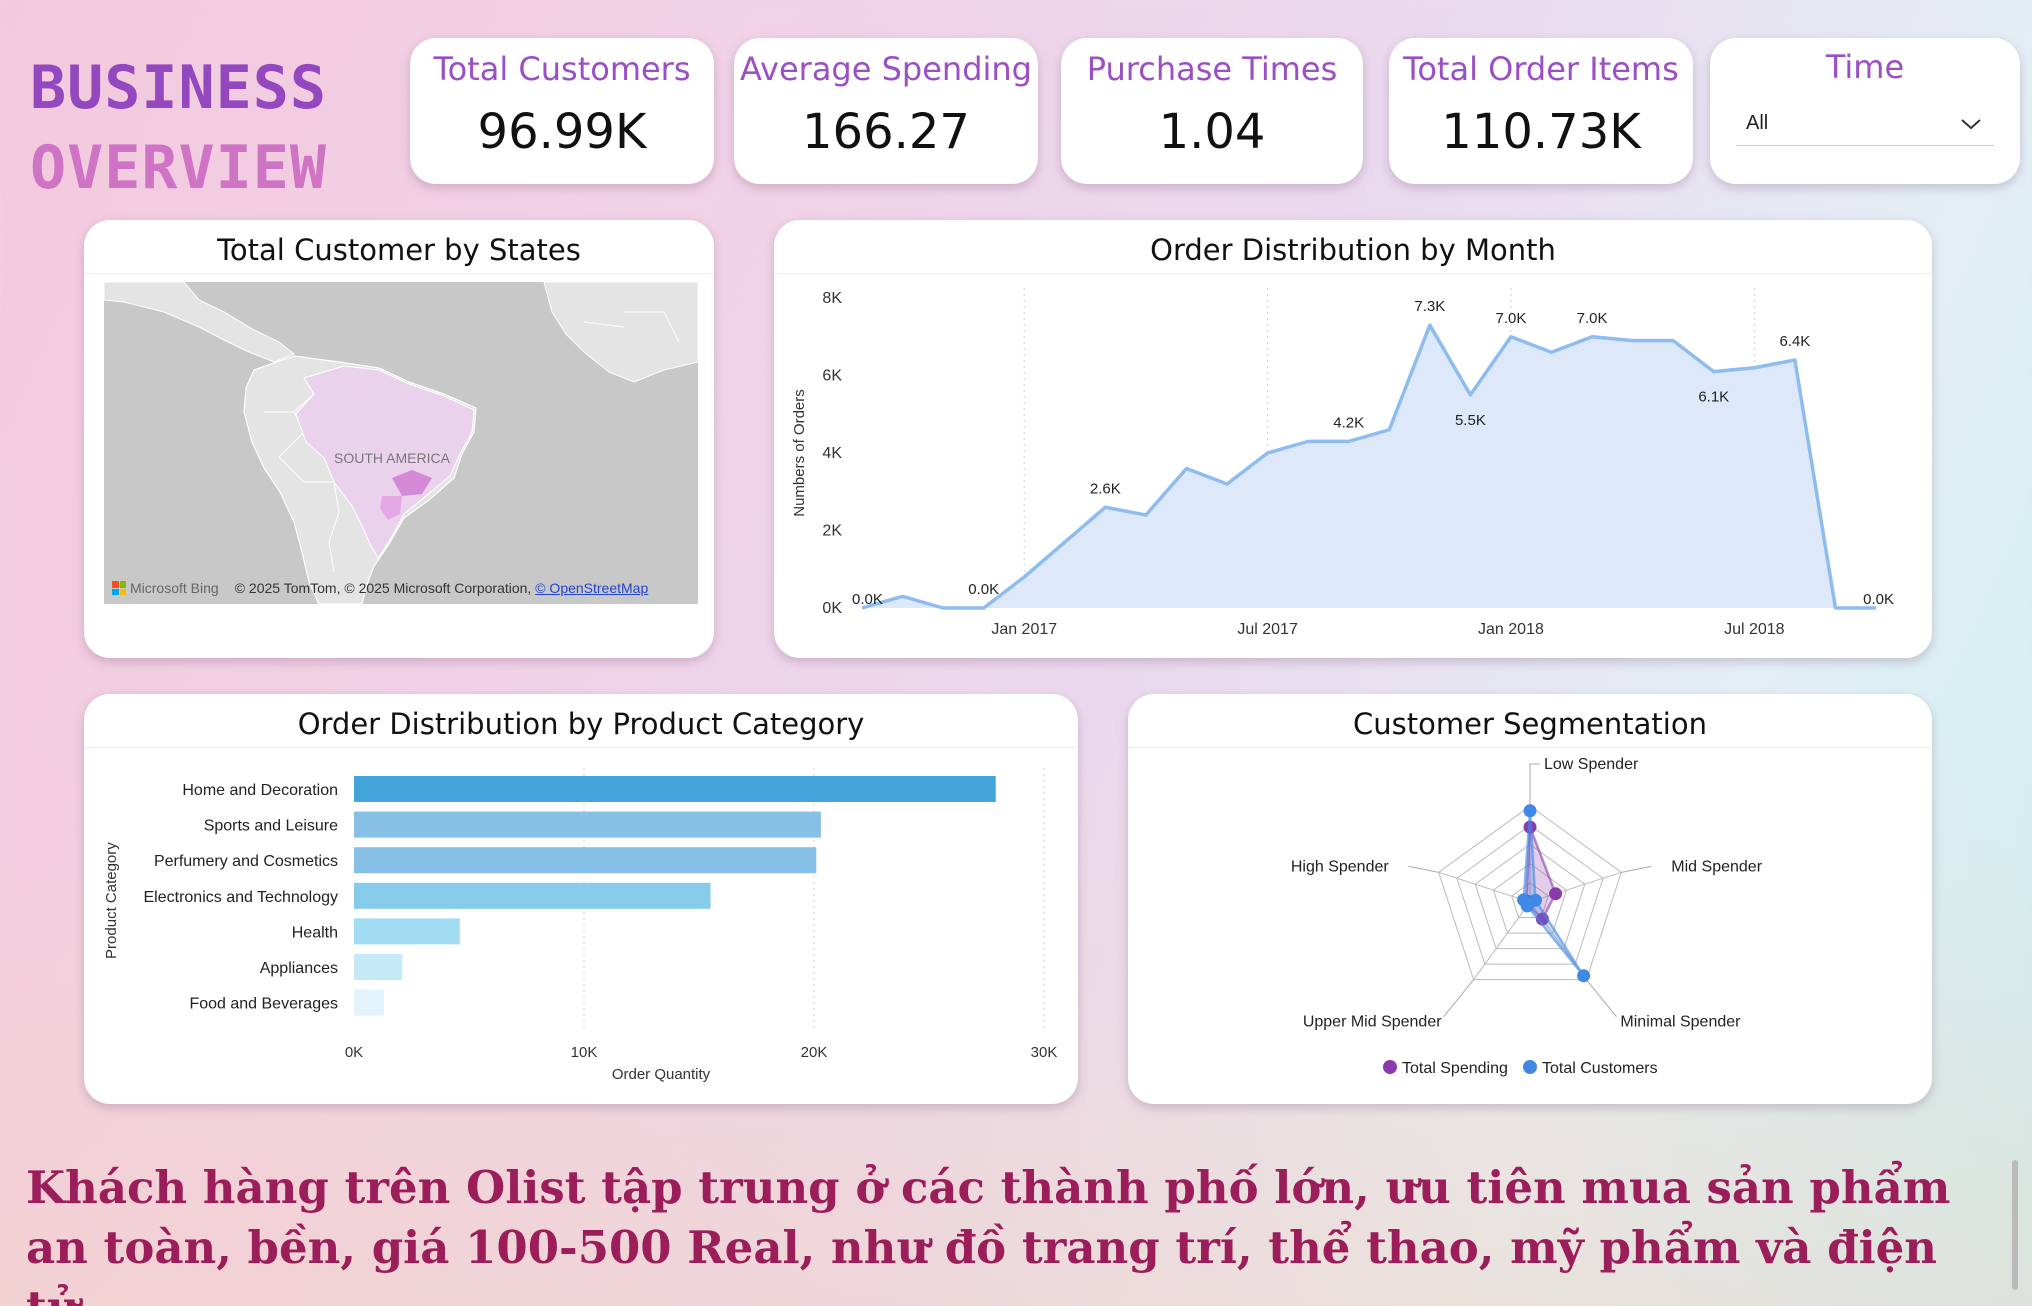 The height and width of the screenshot is (1306, 2032). What do you see at coordinates (1024, 629) in the screenshot?
I see `x-tick-label: Jan 2017` at bounding box center [1024, 629].